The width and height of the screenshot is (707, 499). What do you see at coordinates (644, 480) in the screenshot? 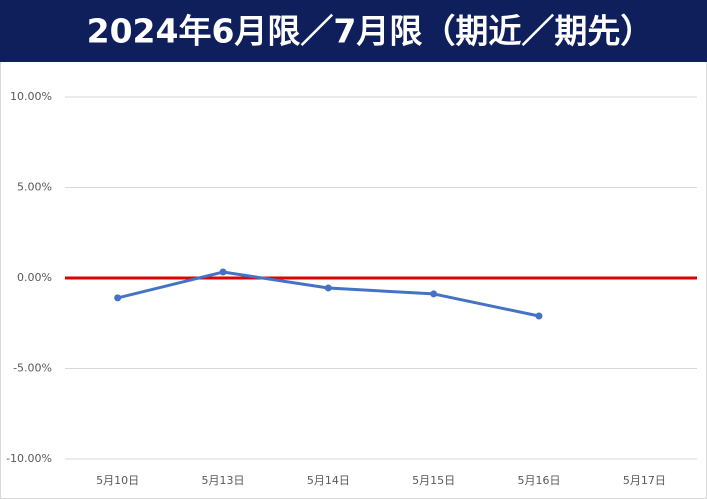
I see `x-tick-label: 5月17日` at bounding box center [644, 480].